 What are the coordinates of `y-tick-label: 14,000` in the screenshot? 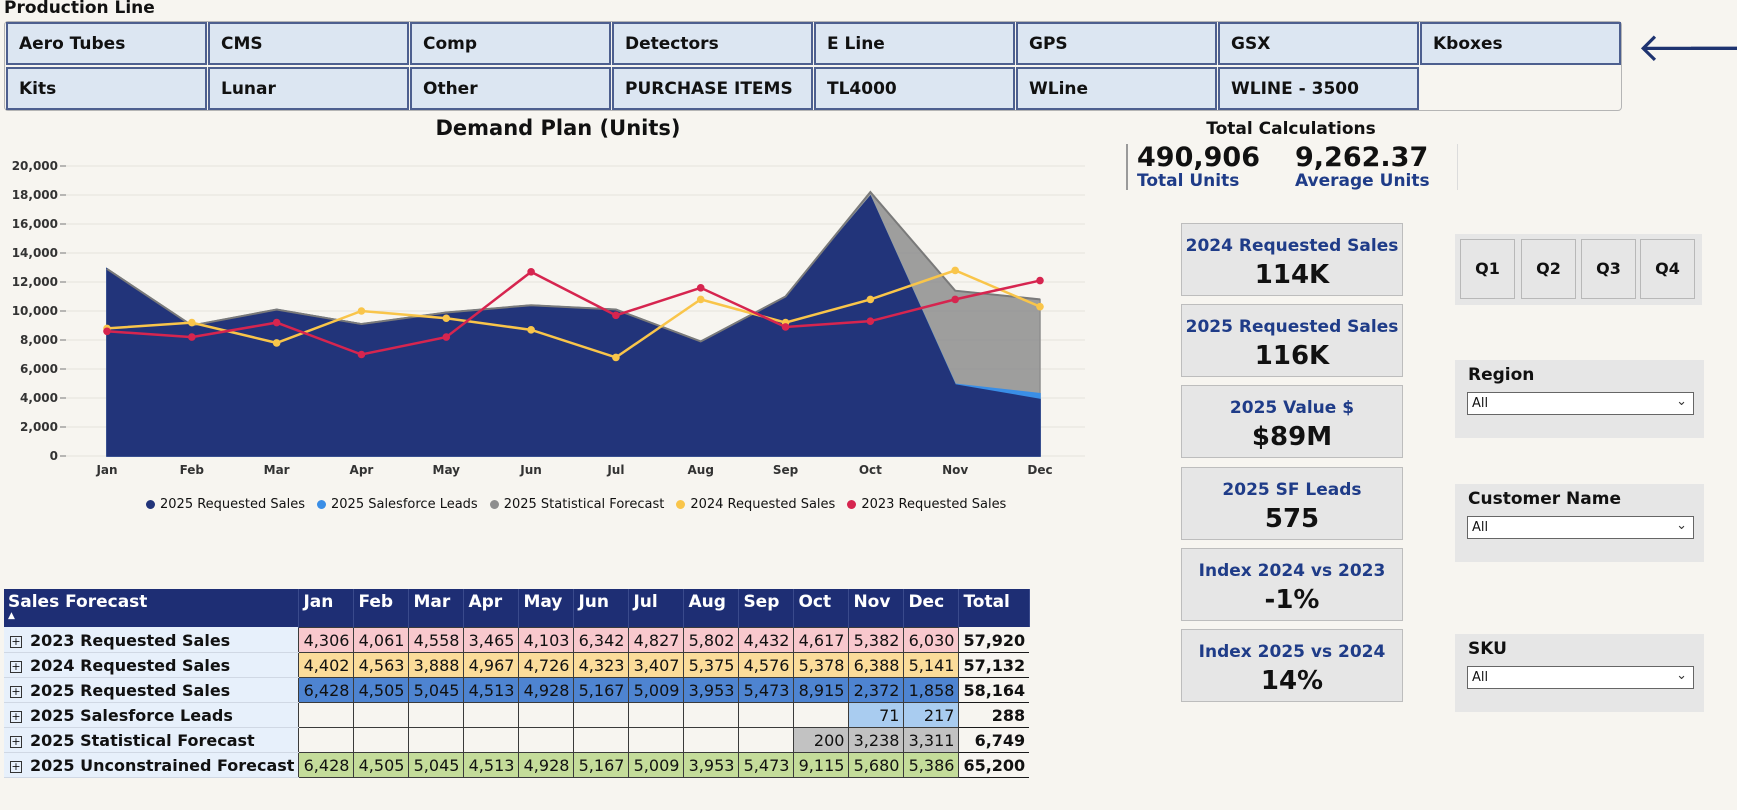 It's located at (35, 253).